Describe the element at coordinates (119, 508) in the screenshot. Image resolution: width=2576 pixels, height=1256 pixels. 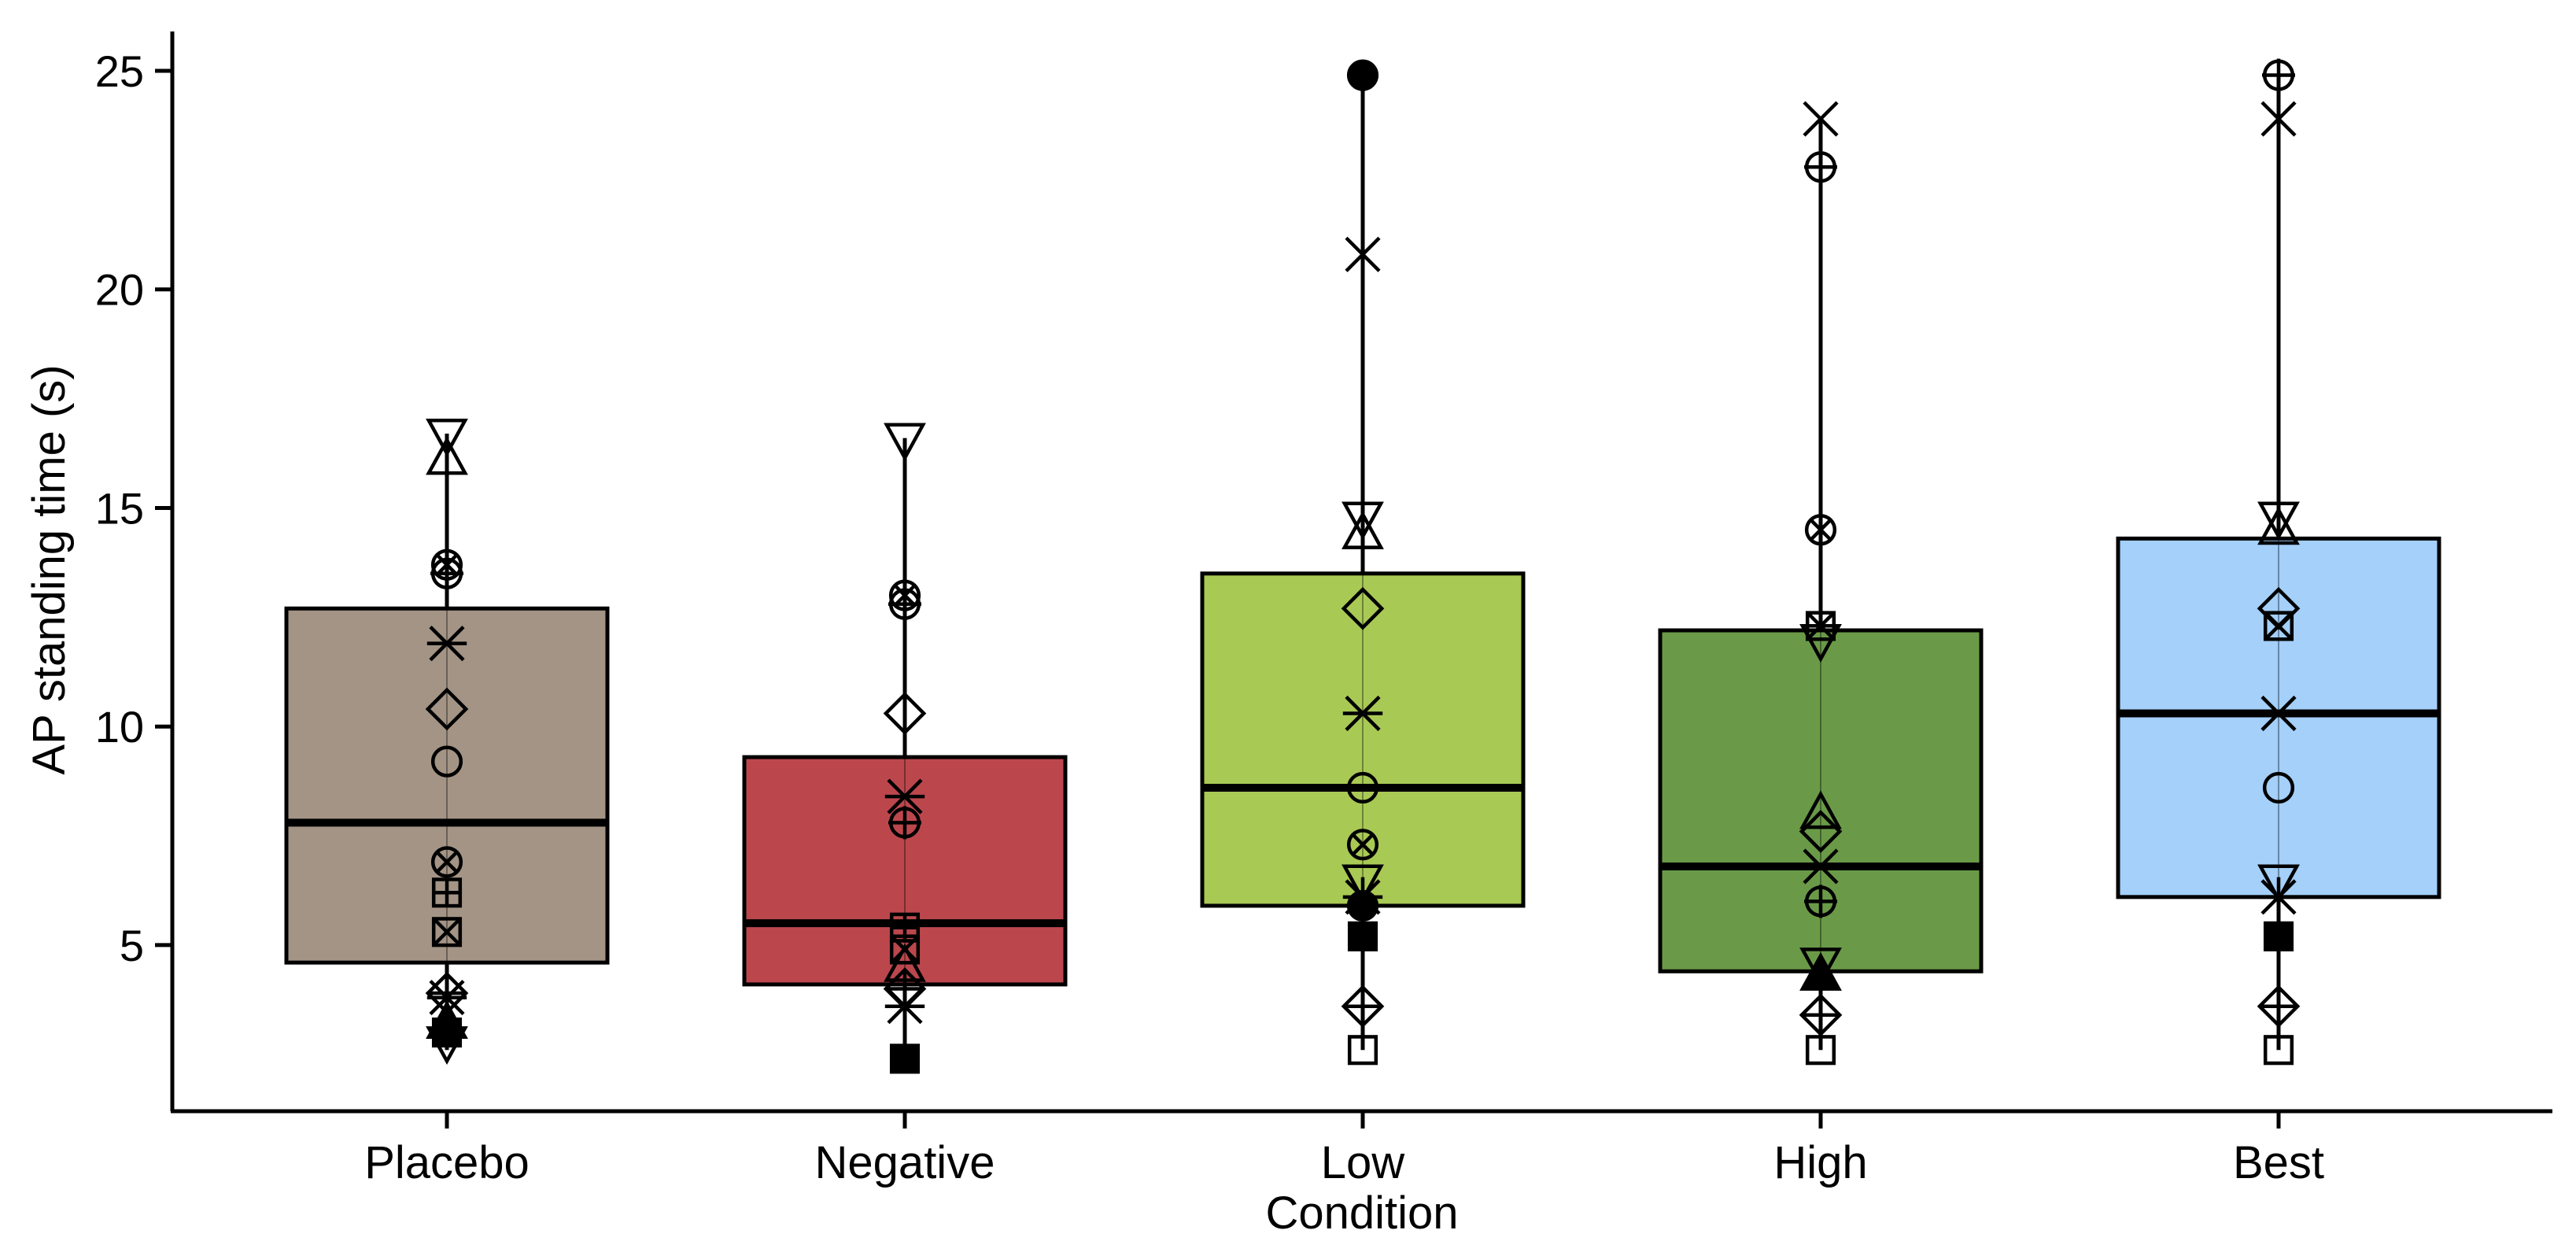
I see `y-tick-label: 15` at that location.